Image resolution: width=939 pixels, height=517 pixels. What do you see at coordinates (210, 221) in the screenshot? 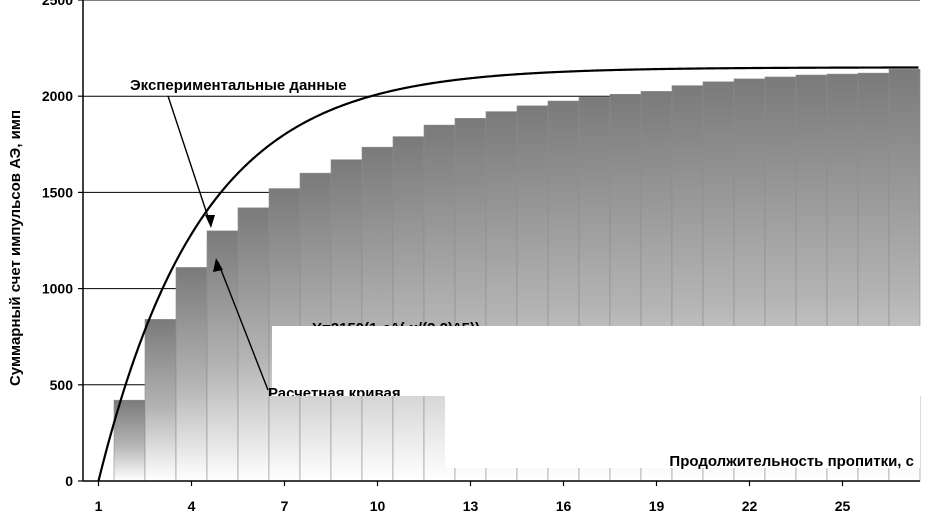
I see `arrow-experimental-head` at bounding box center [210, 221].